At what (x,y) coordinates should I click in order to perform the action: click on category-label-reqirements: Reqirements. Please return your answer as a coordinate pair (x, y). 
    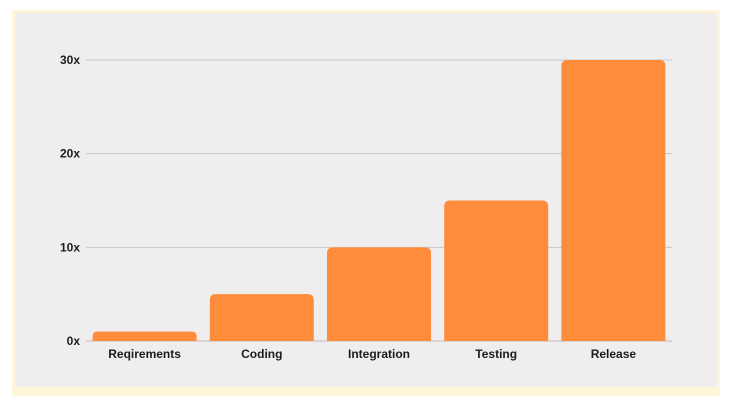
    Looking at the image, I should click on (144, 354).